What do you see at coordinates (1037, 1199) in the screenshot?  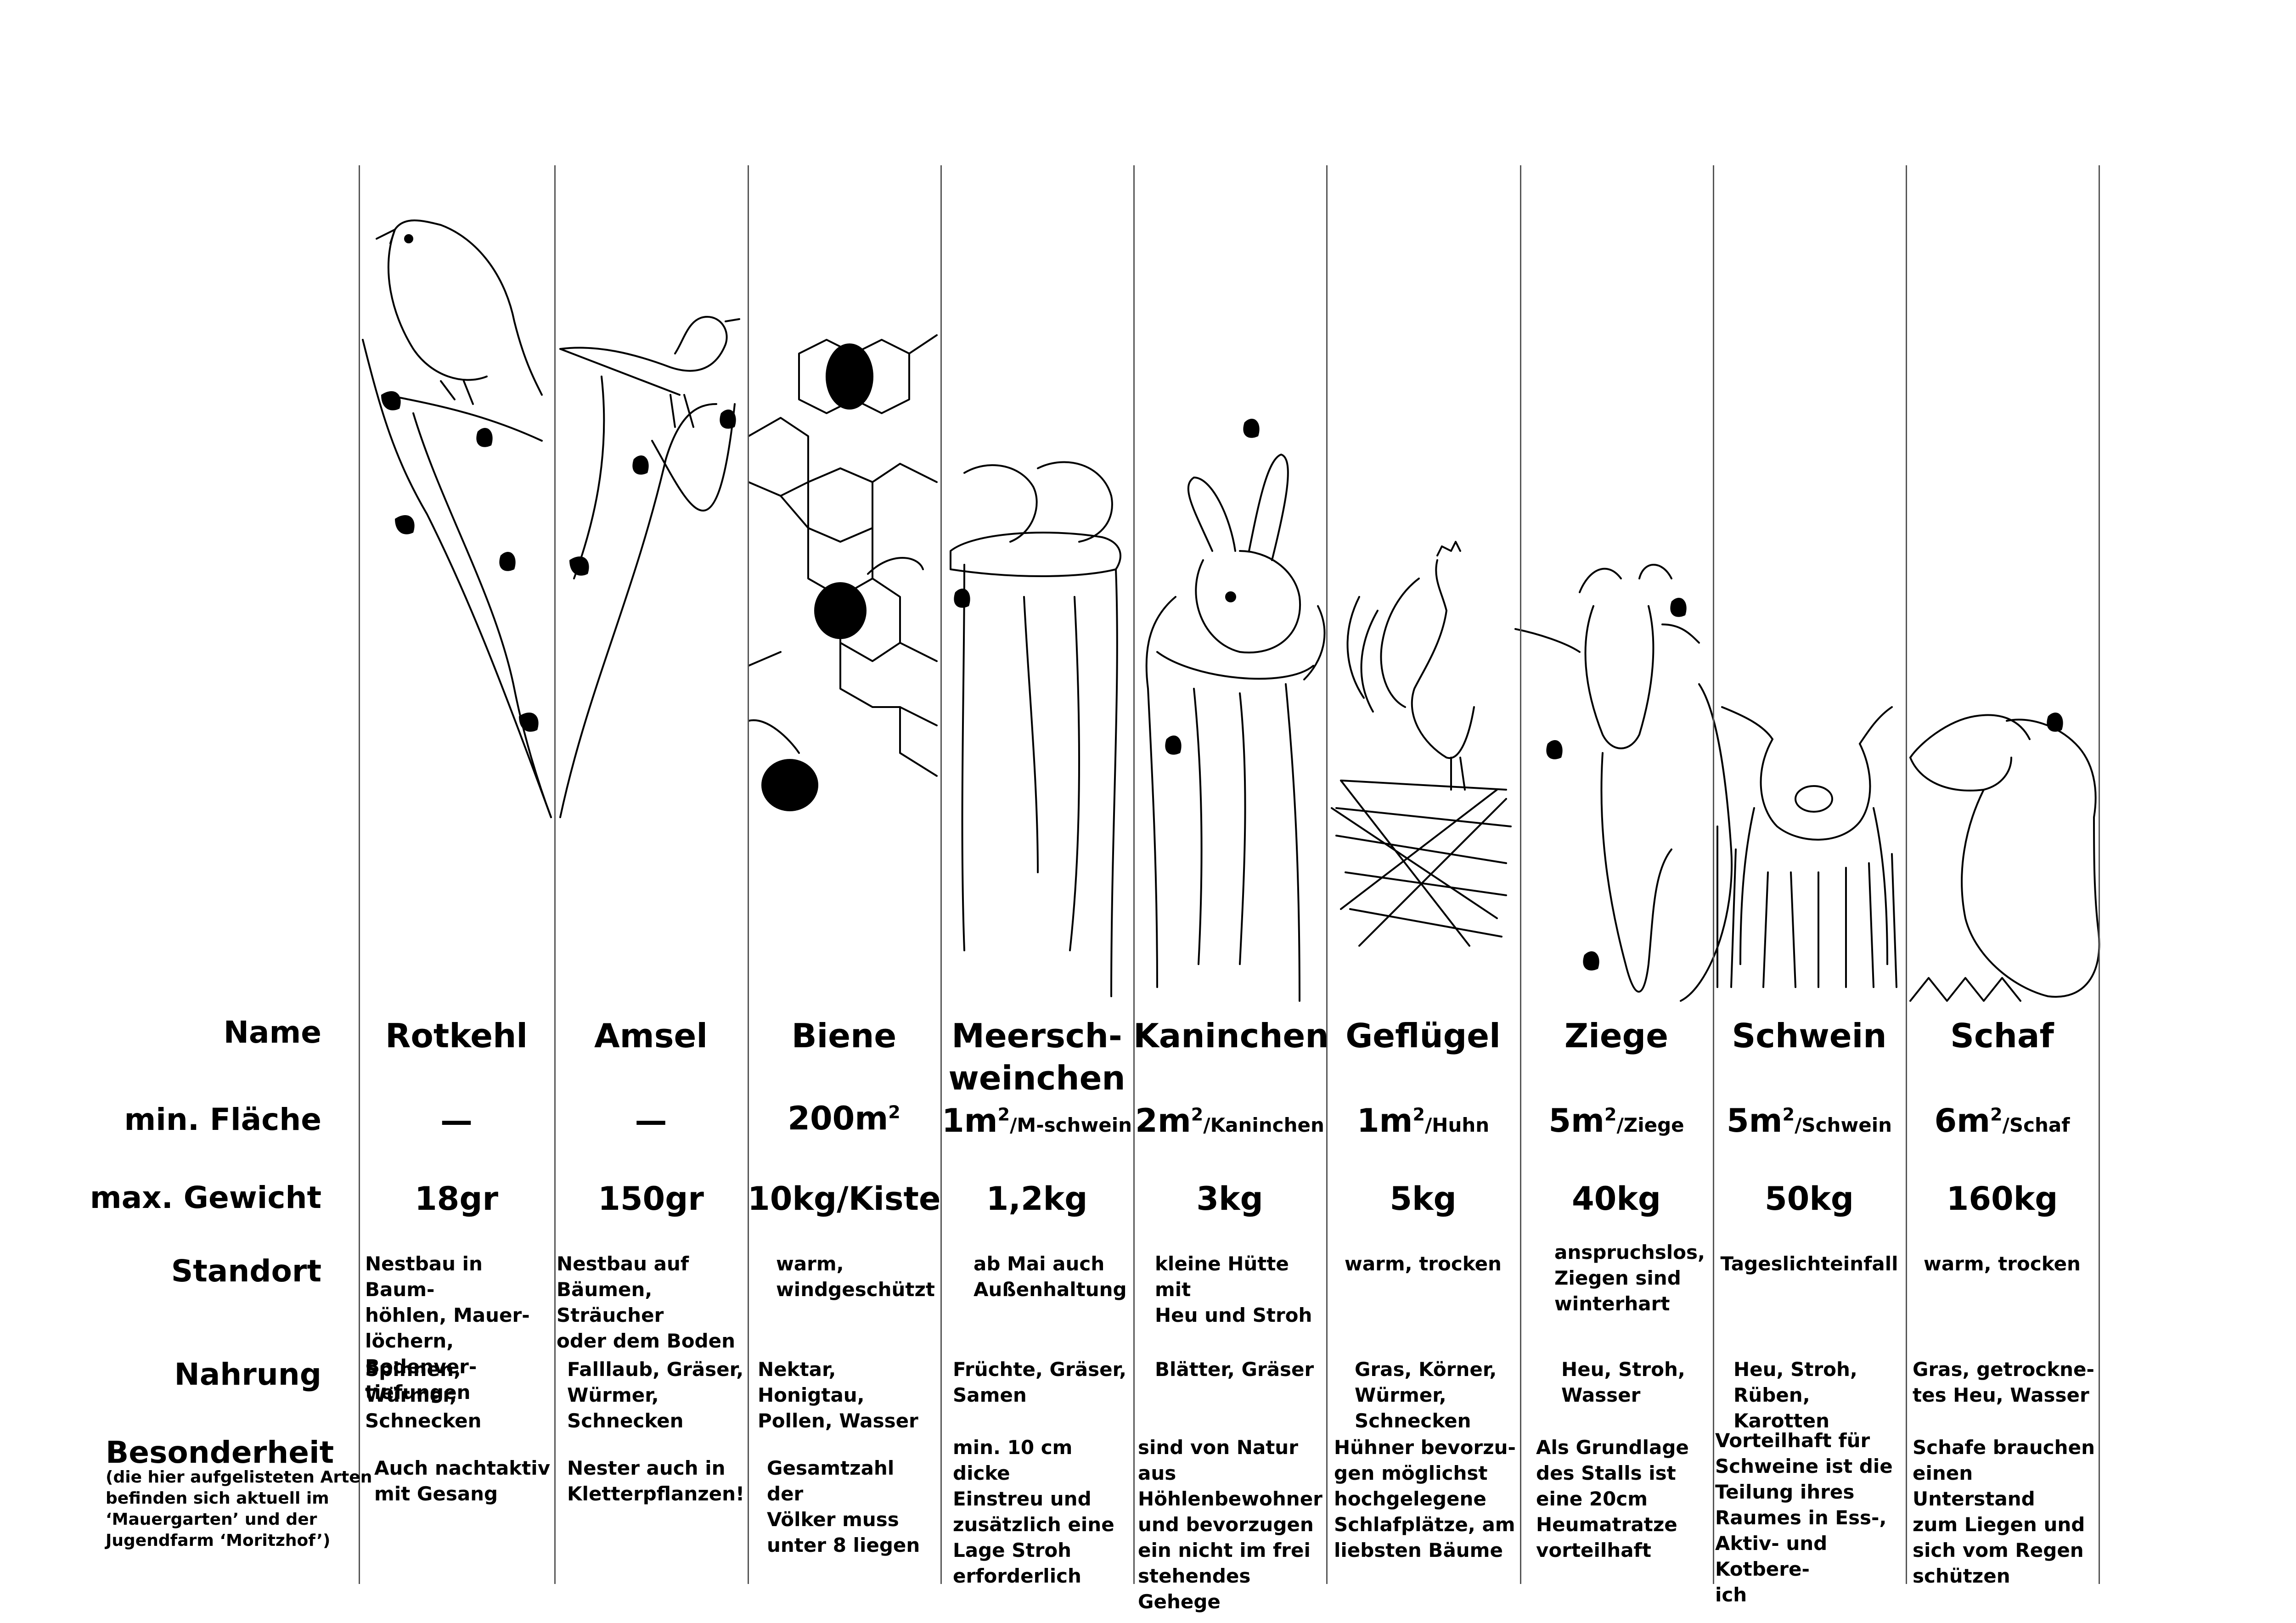 I see `animal-weight: 1,2kg` at bounding box center [1037, 1199].